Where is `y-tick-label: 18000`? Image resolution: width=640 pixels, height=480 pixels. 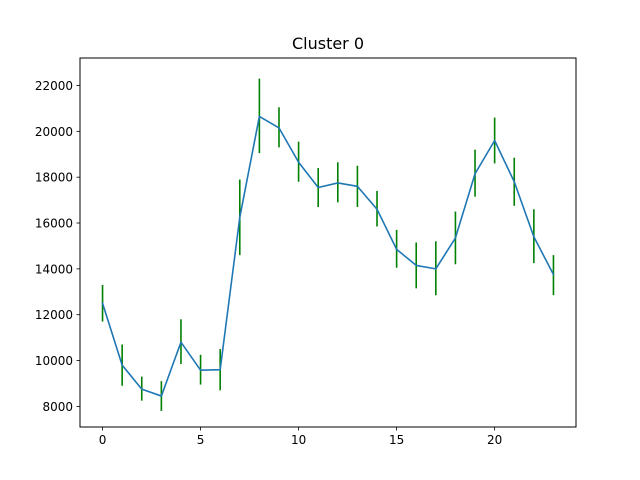
y-tick-label: 18000 is located at coordinates (54, 178).